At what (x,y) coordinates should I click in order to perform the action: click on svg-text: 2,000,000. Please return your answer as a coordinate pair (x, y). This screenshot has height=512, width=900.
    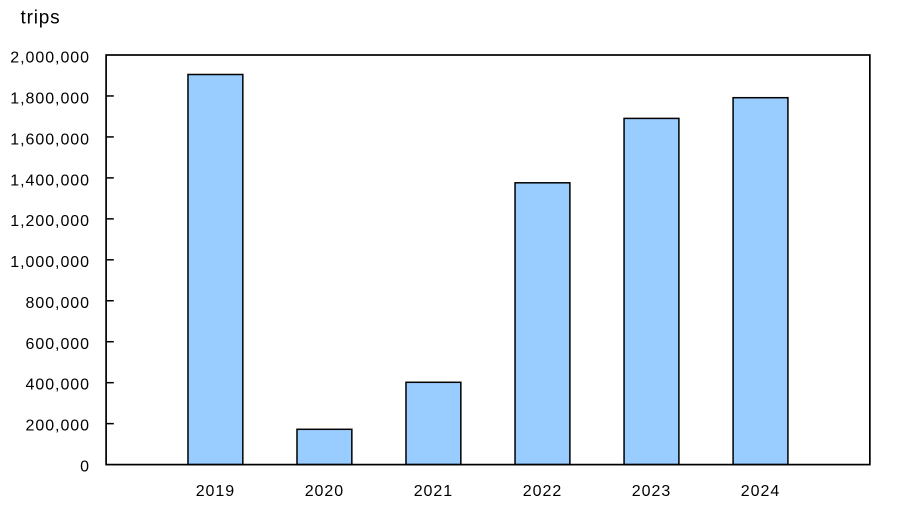
    Looking at the image, I should click on (50, 58).